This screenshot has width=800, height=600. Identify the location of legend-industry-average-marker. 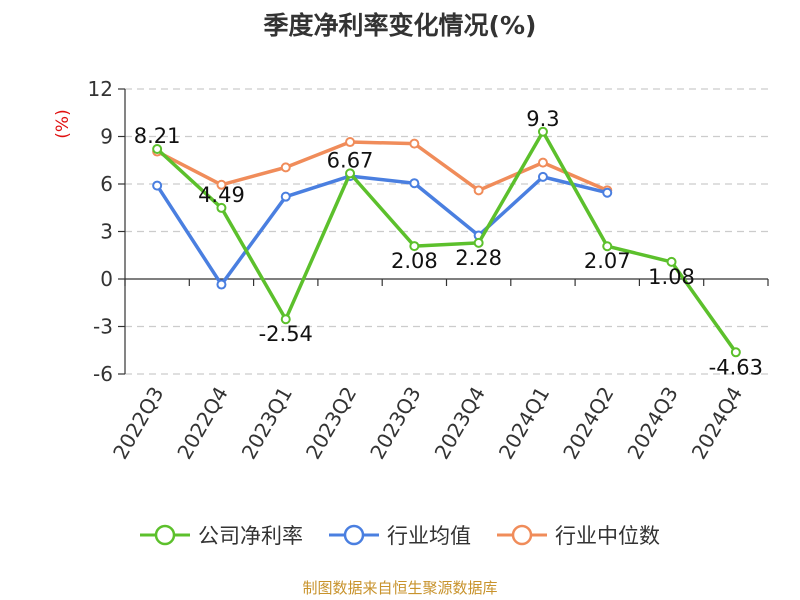
(354, 535).